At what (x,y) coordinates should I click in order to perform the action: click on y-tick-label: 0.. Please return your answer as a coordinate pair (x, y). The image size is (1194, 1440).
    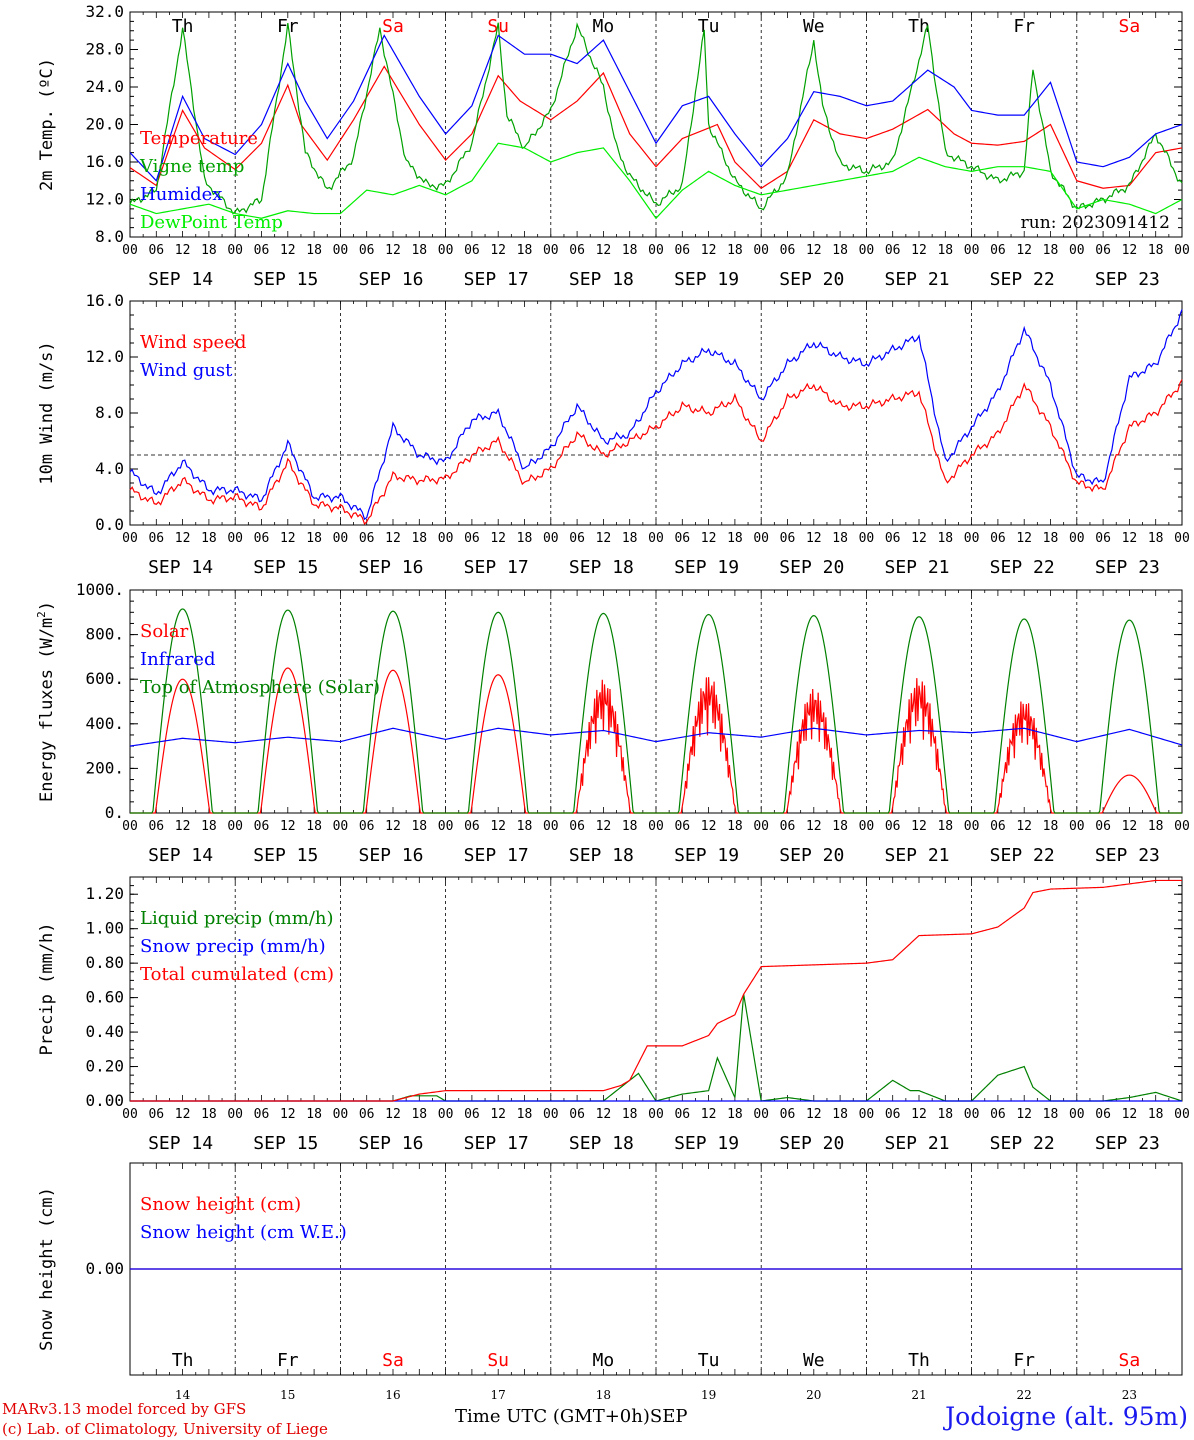
    Looking at the image, I should click on (114, 812).